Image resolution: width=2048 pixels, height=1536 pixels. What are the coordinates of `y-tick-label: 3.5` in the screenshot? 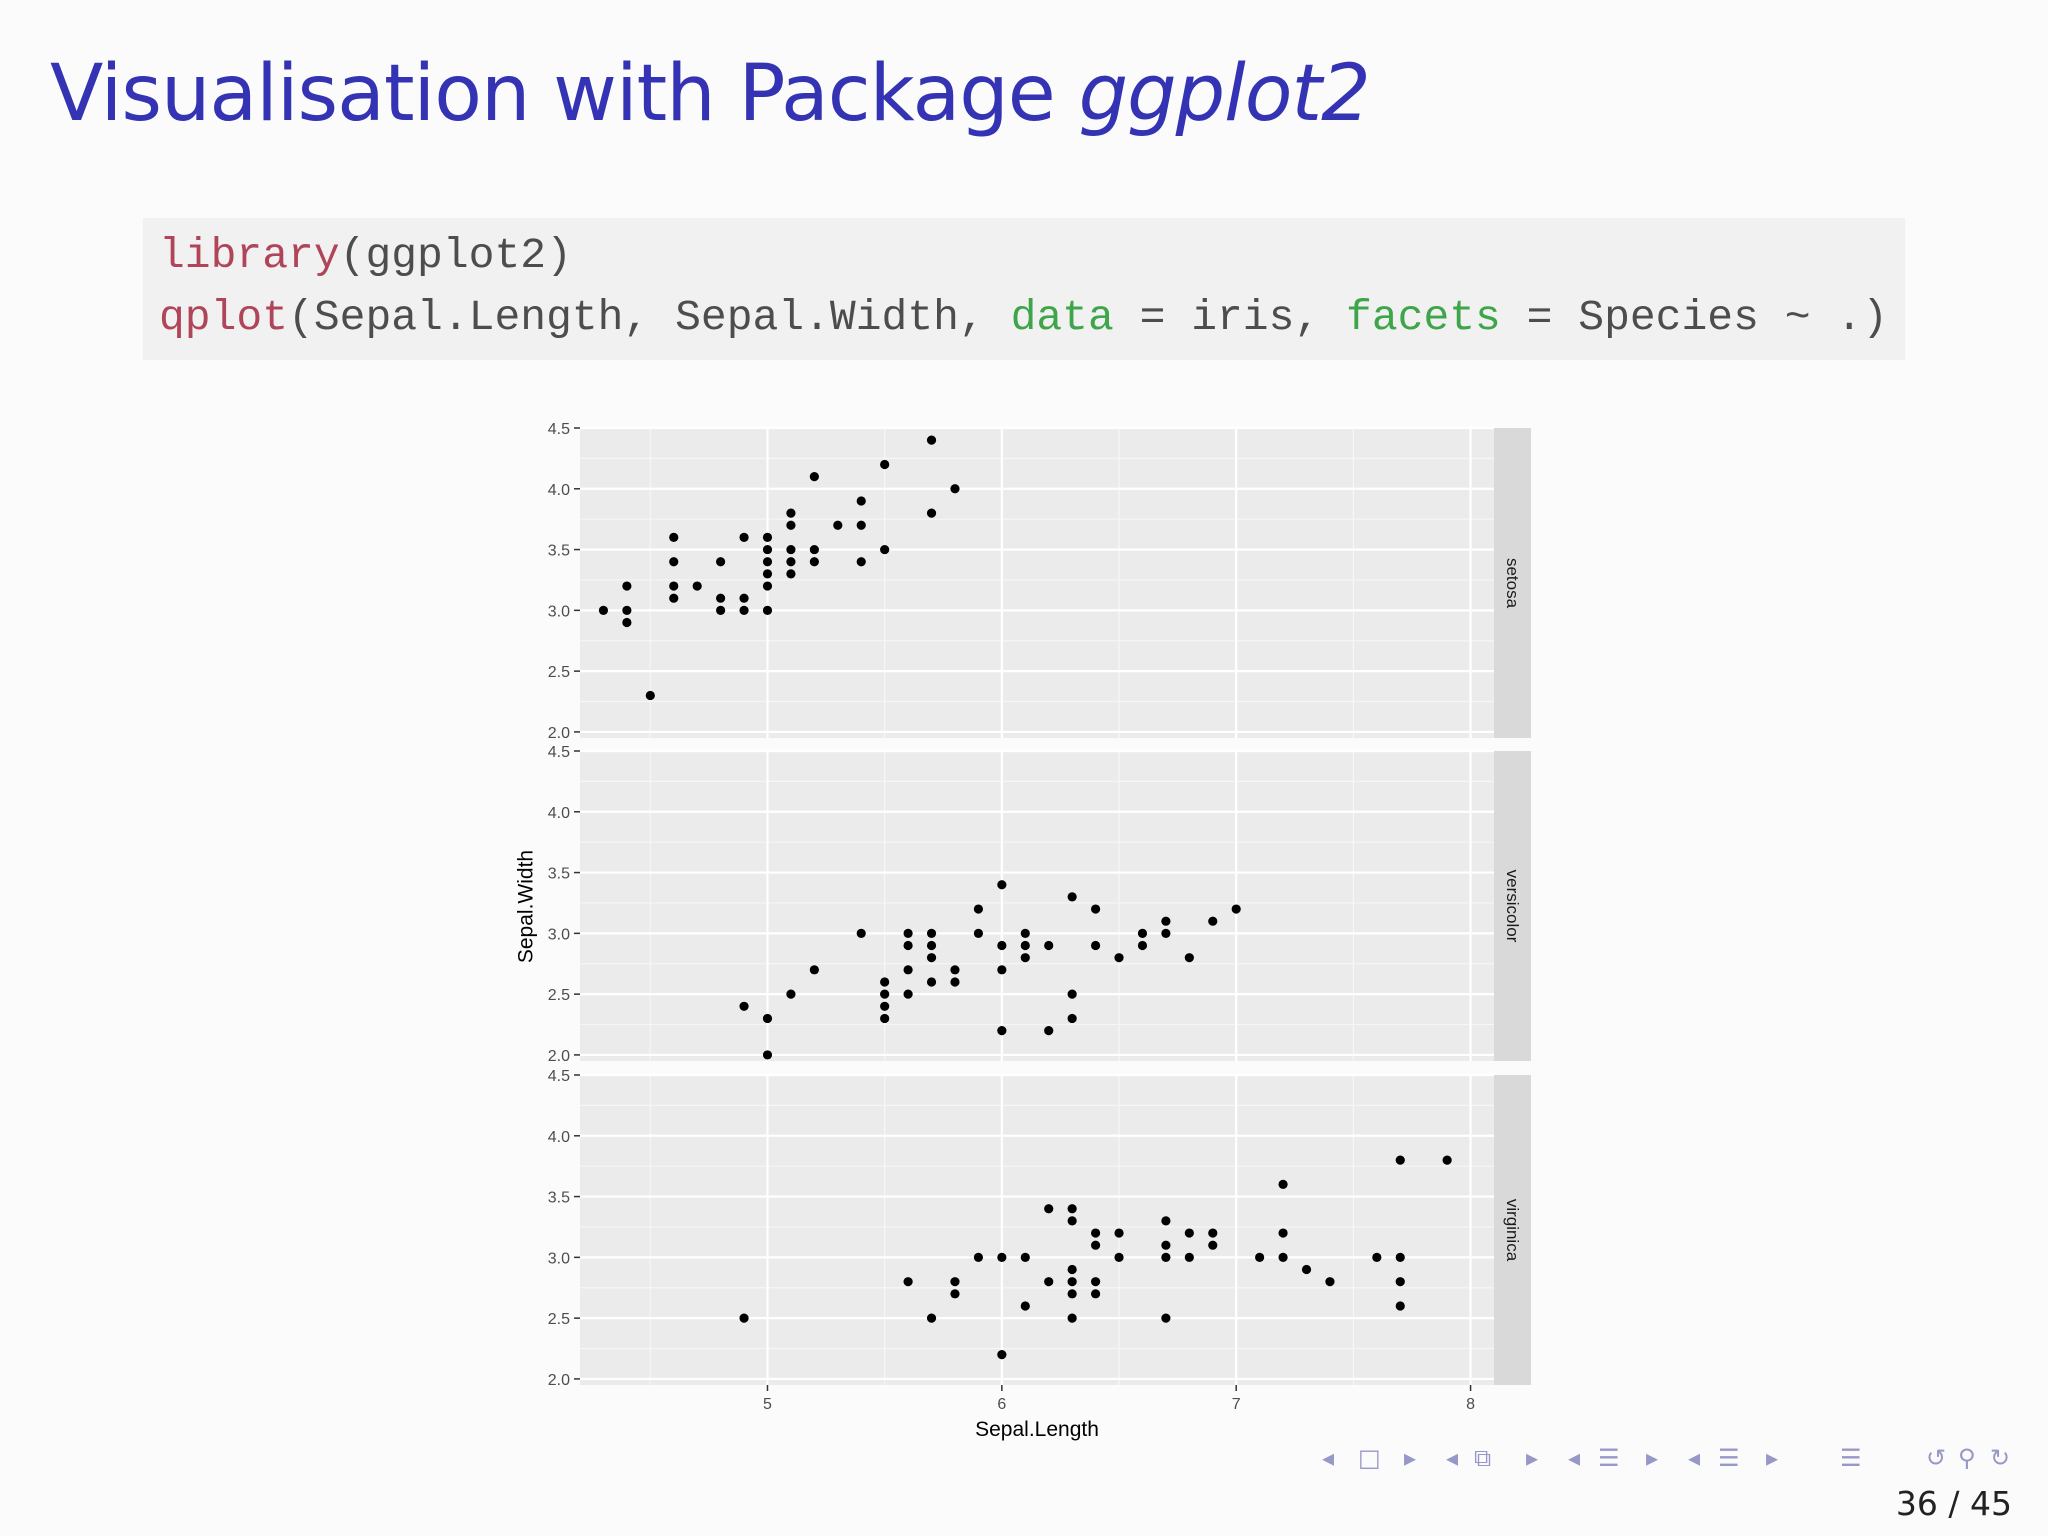 It's located at (559, 874).